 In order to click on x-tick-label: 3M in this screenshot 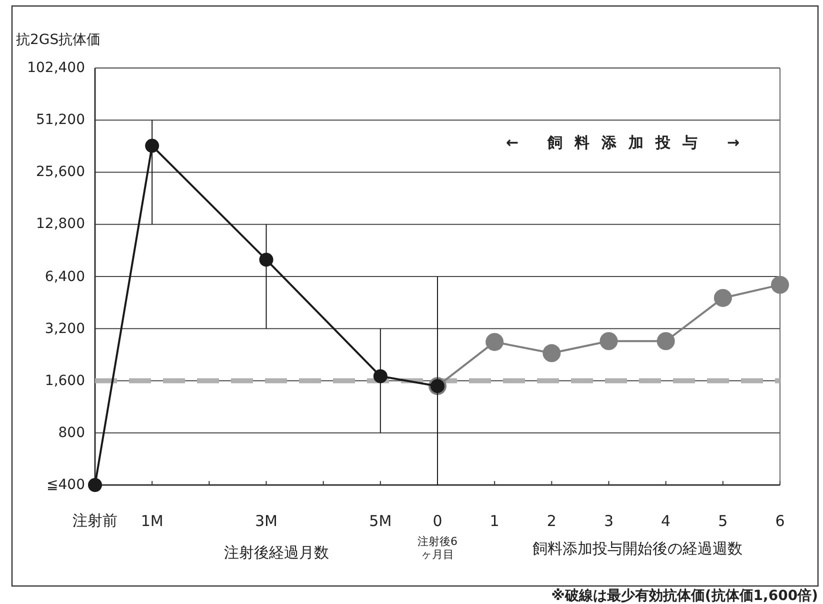, I will do `click(266, 521)`.